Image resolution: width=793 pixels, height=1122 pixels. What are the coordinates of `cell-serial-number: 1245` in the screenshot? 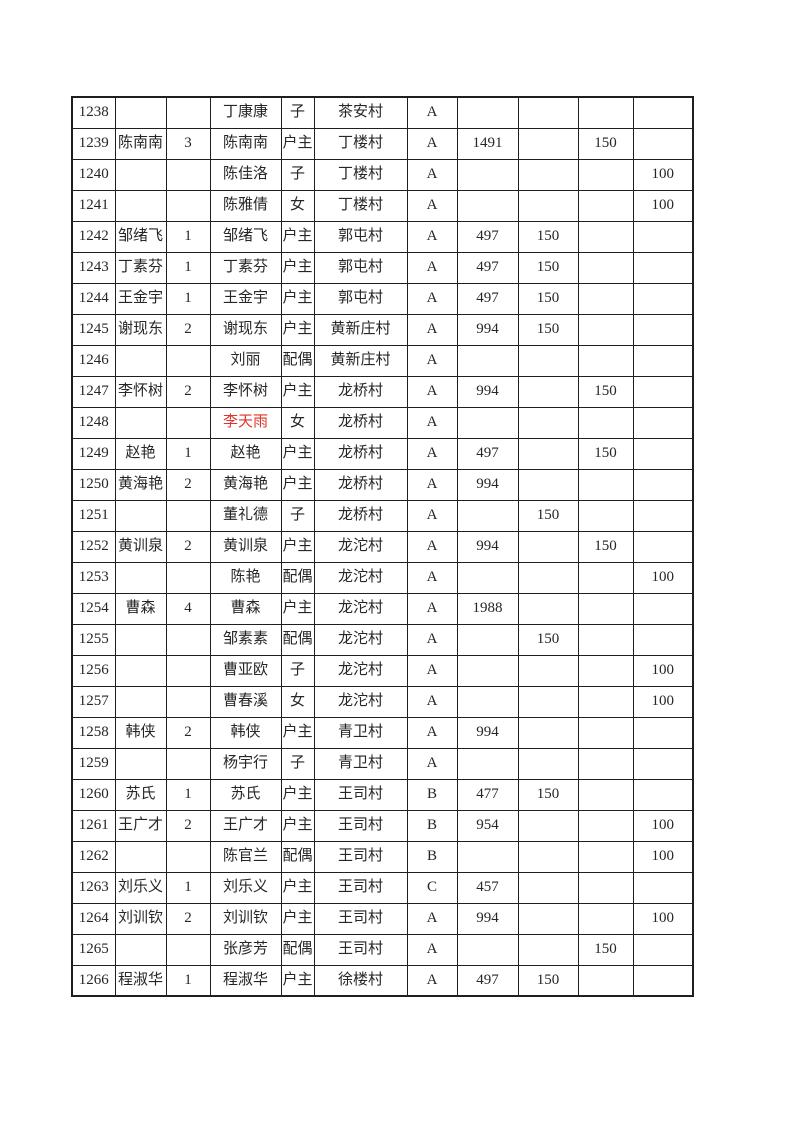 It's located at (93, 329).